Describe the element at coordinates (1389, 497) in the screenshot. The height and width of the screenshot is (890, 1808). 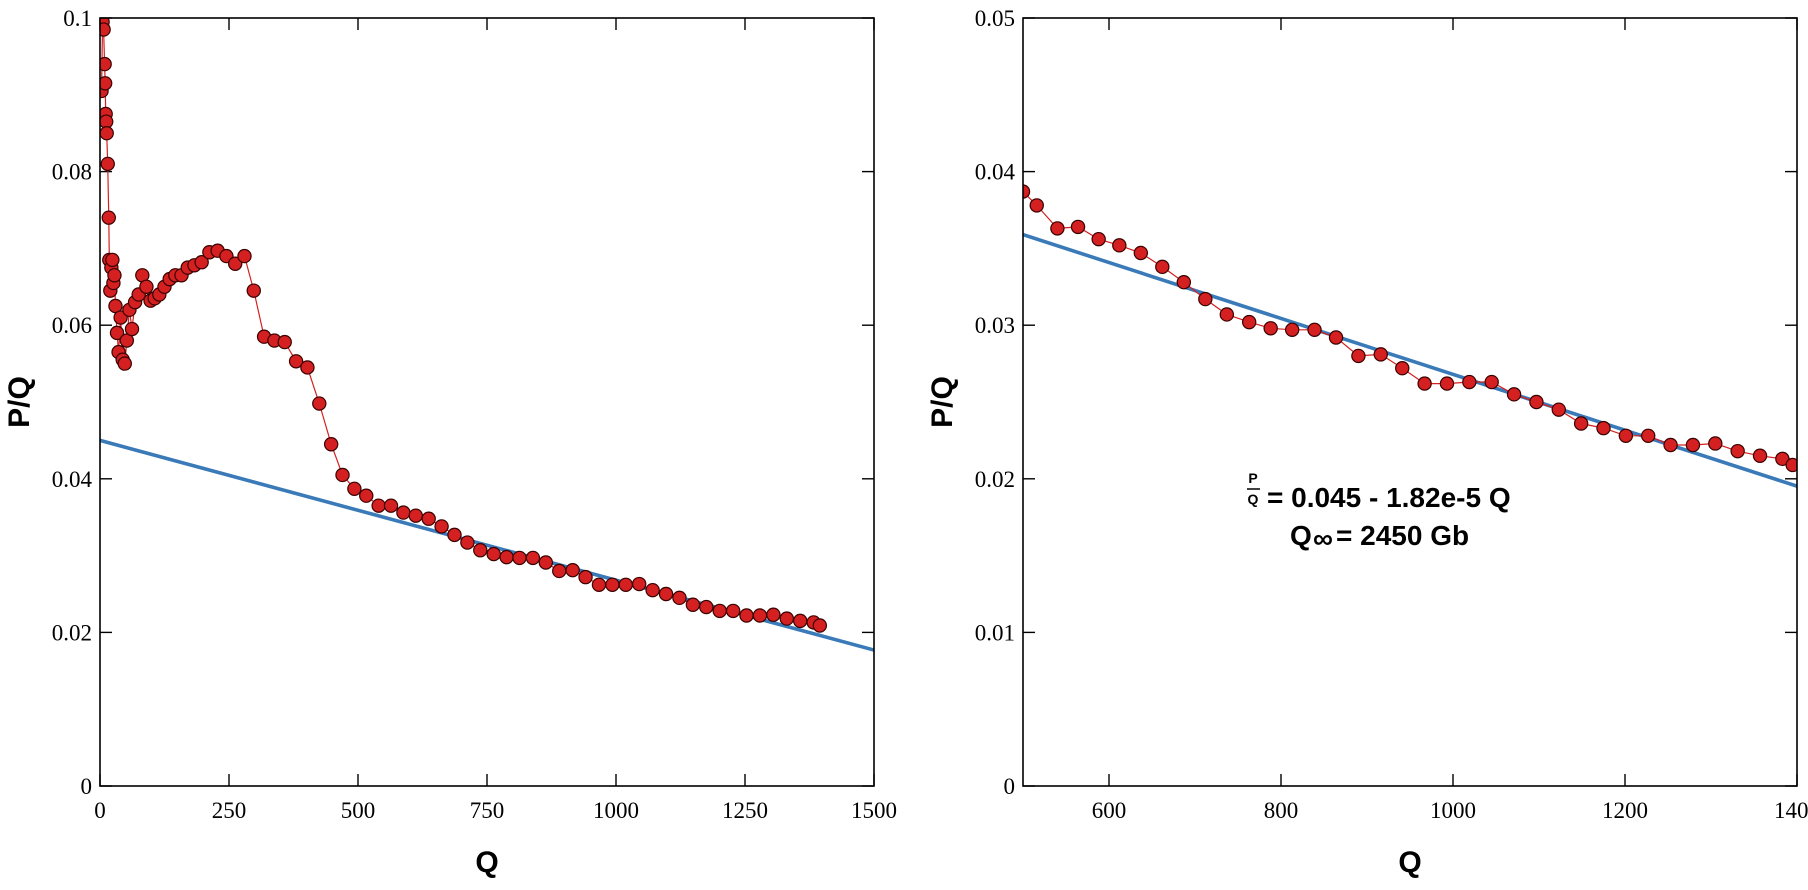
I see `annotation-equation: = 0.045 - 1.82e-5 Q` at that location.